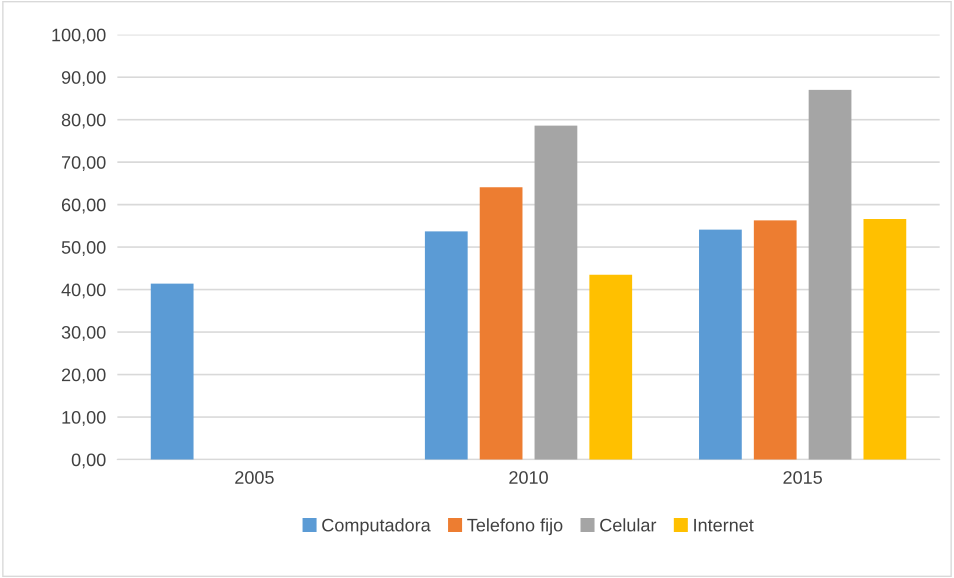  Describe the element at coordinates (724, 525) in the screenshot. I see `legend-label: Internet` at that location.